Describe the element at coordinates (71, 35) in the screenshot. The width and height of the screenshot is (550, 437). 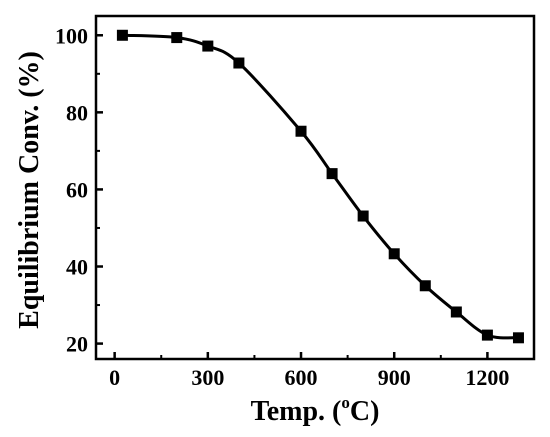
I see `y-tick-label: 100` at that location.